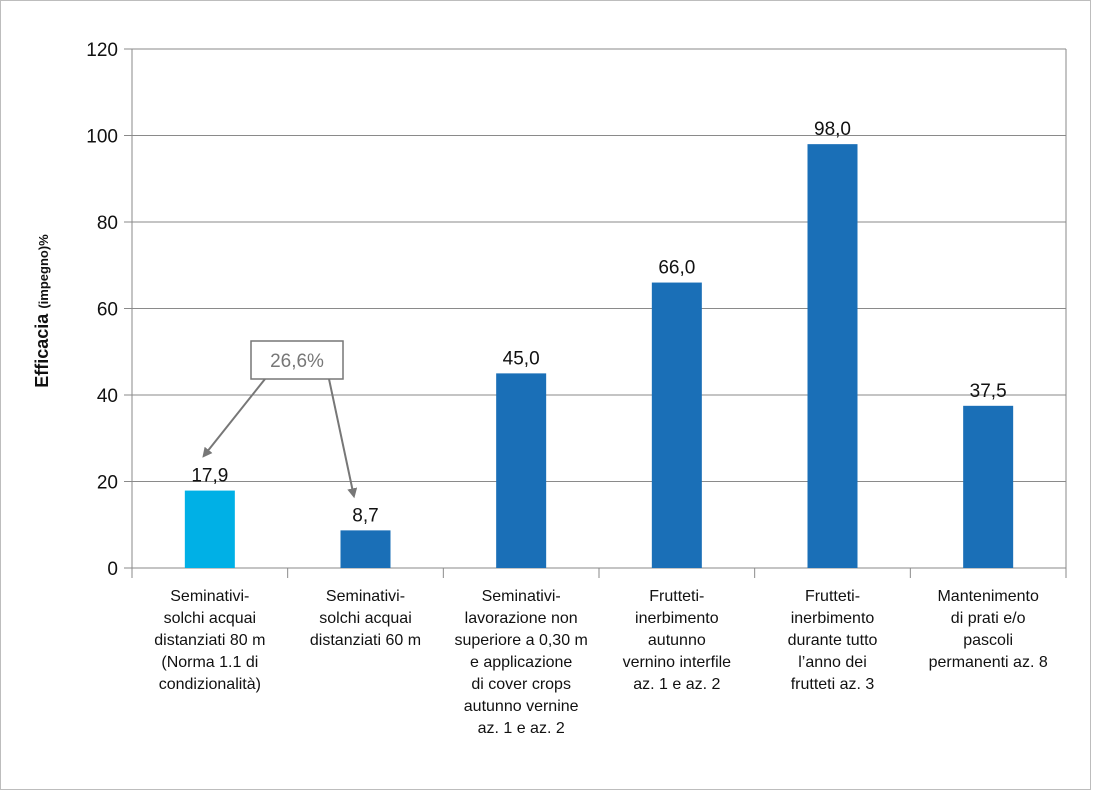 The image size is (1093, 792). I want to click on y-tick-label: 20, so click(107, 483).